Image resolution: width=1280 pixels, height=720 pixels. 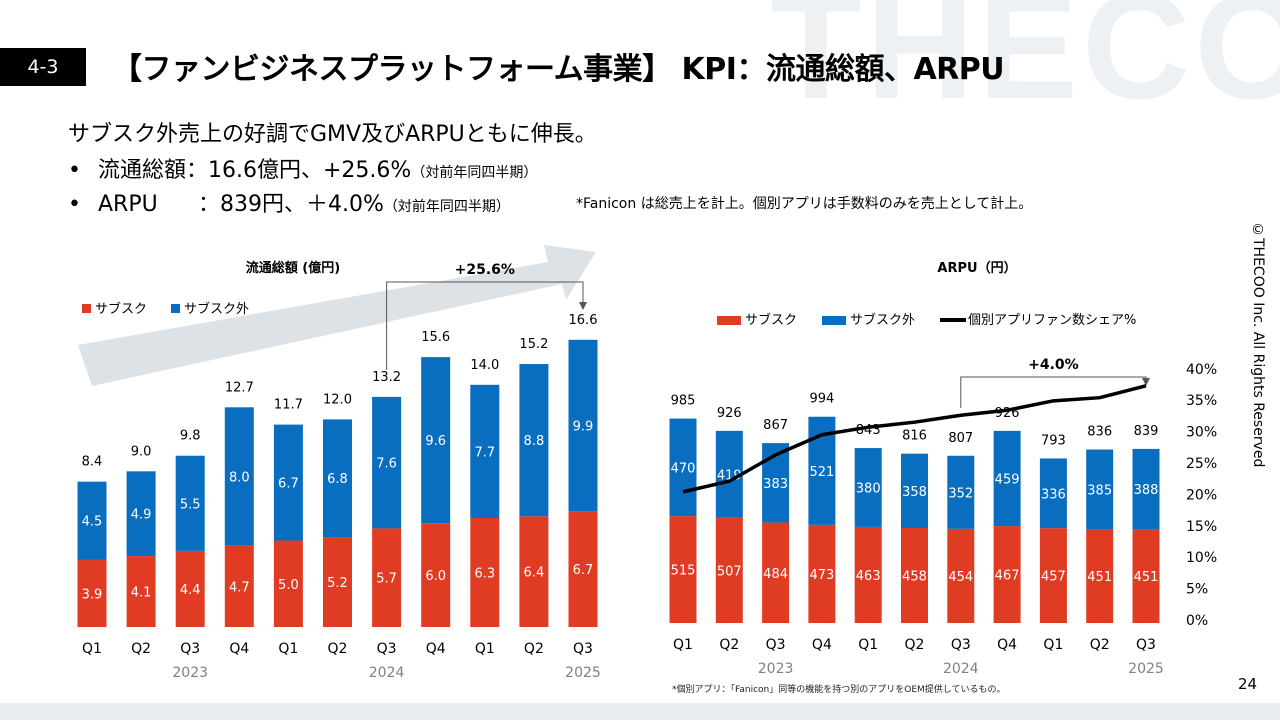 What do you see at coordinates (729, 413) in the screenshot?
I see `total-label: 926` at bounding box center [729, 413].